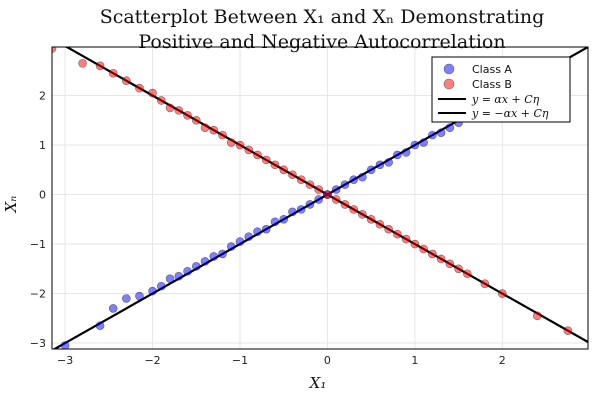  I want to click on y-axis-label: Xₙ, so click(11, 205).